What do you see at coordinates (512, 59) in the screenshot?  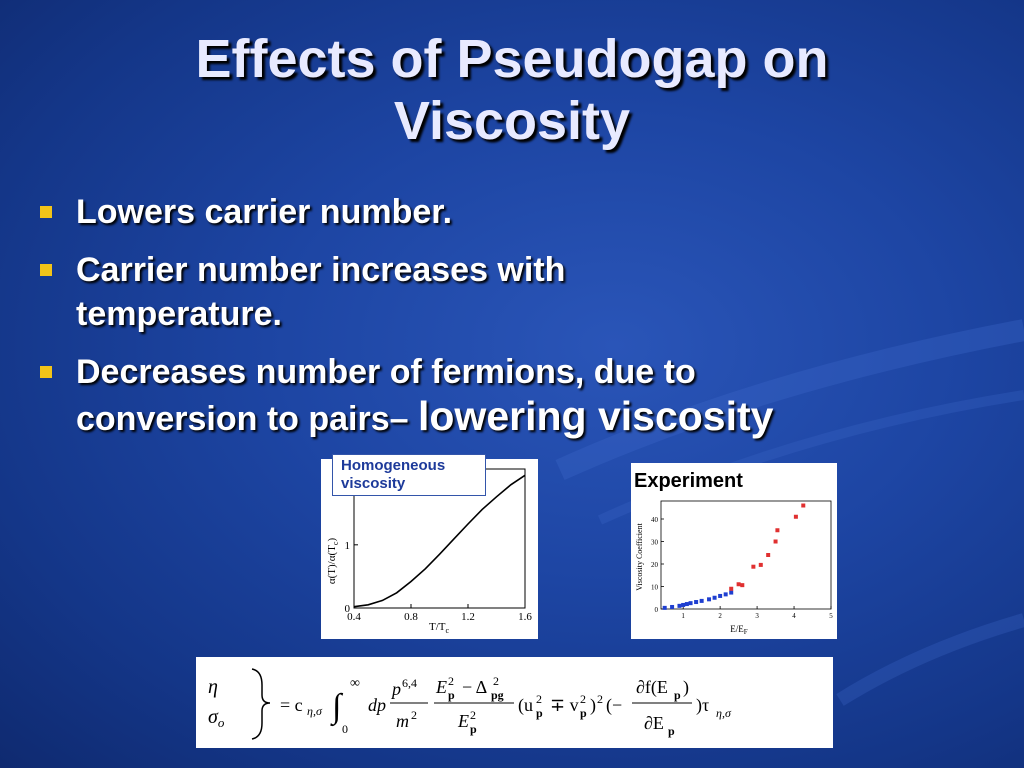 I see `title-line-1: Effects of Pseudogap on` at bounding box center [512, 59].